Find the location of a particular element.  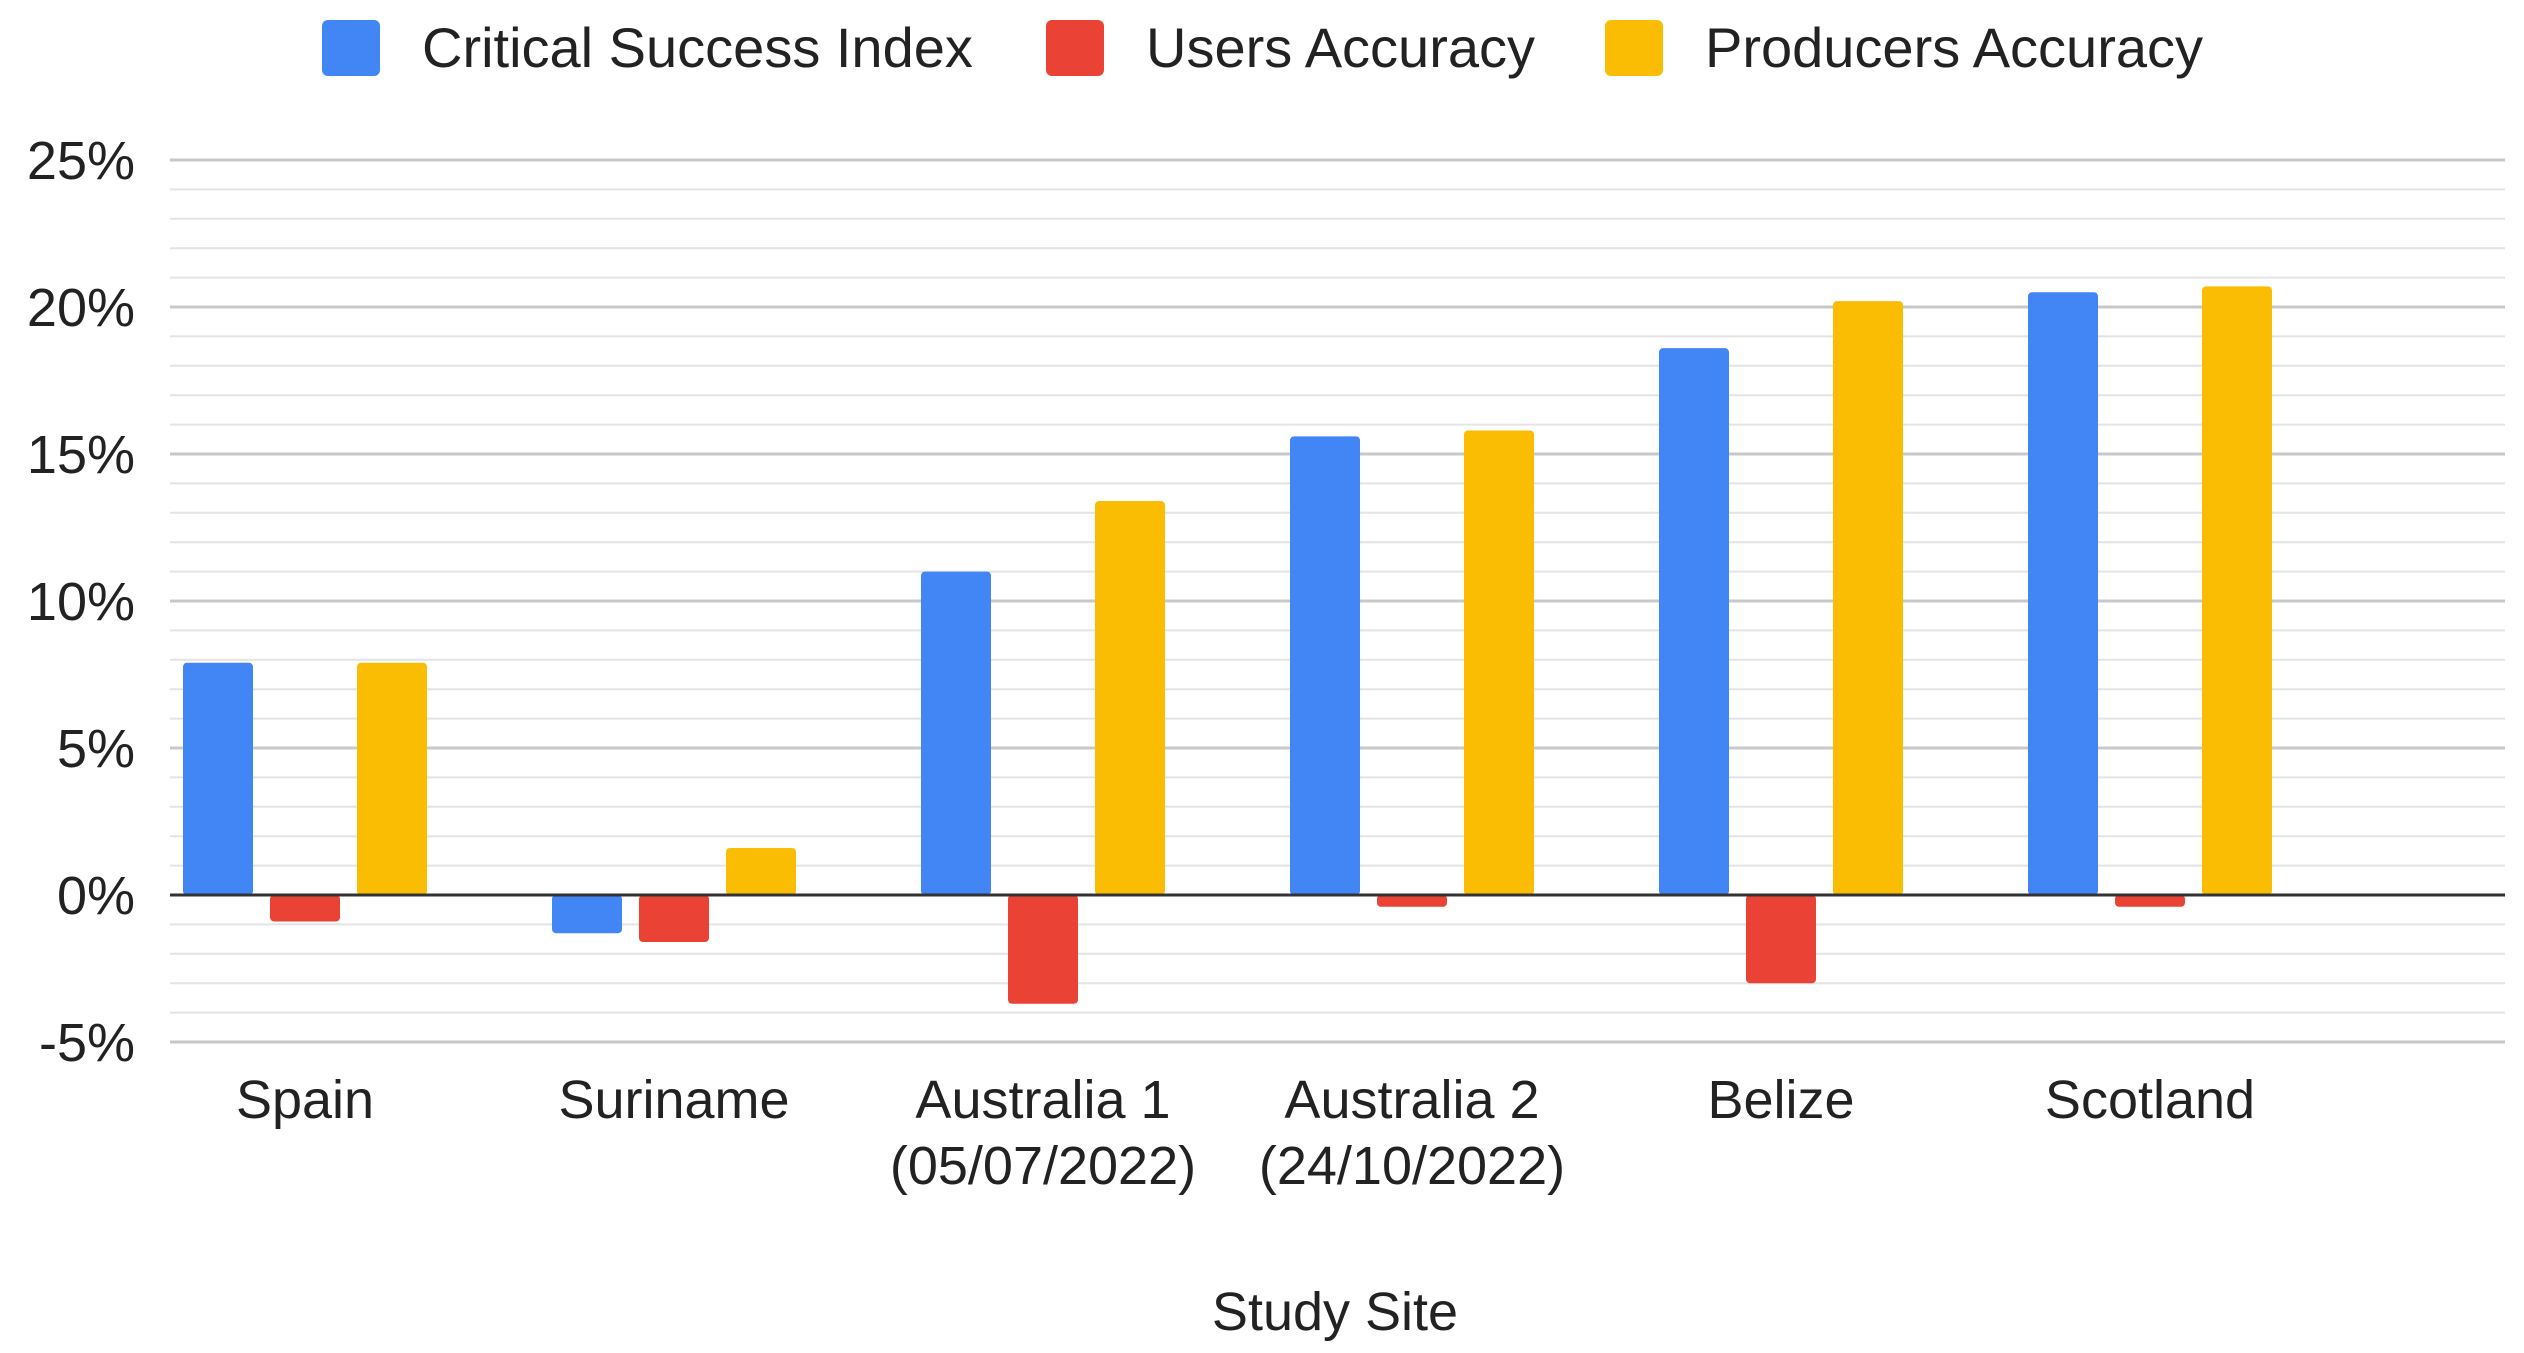

y-tick-label: 0% is located at coordinates (96, 896).